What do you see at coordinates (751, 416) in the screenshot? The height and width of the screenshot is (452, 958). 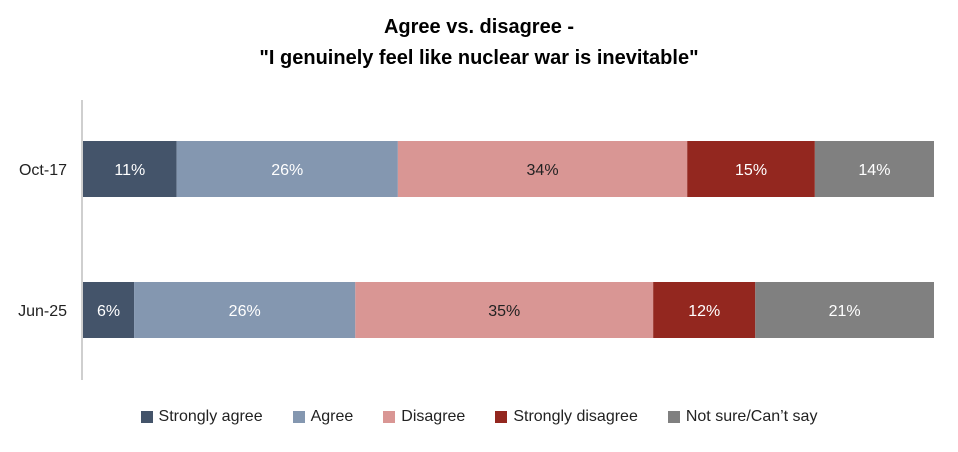 I see `legend-label: Not sure/Can’t say` at bounding box center [751, 416].